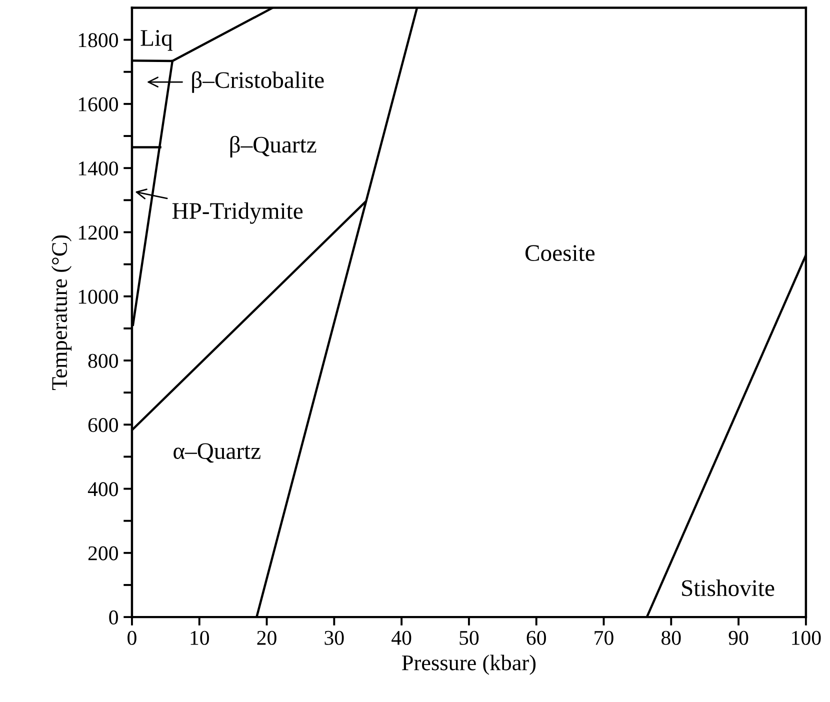 This screenshot has width=830, height=702. Describe the element at coordinates (469, 664) in the screenshot. I see `x-axis-title: Pressure (kbar)` at that location.